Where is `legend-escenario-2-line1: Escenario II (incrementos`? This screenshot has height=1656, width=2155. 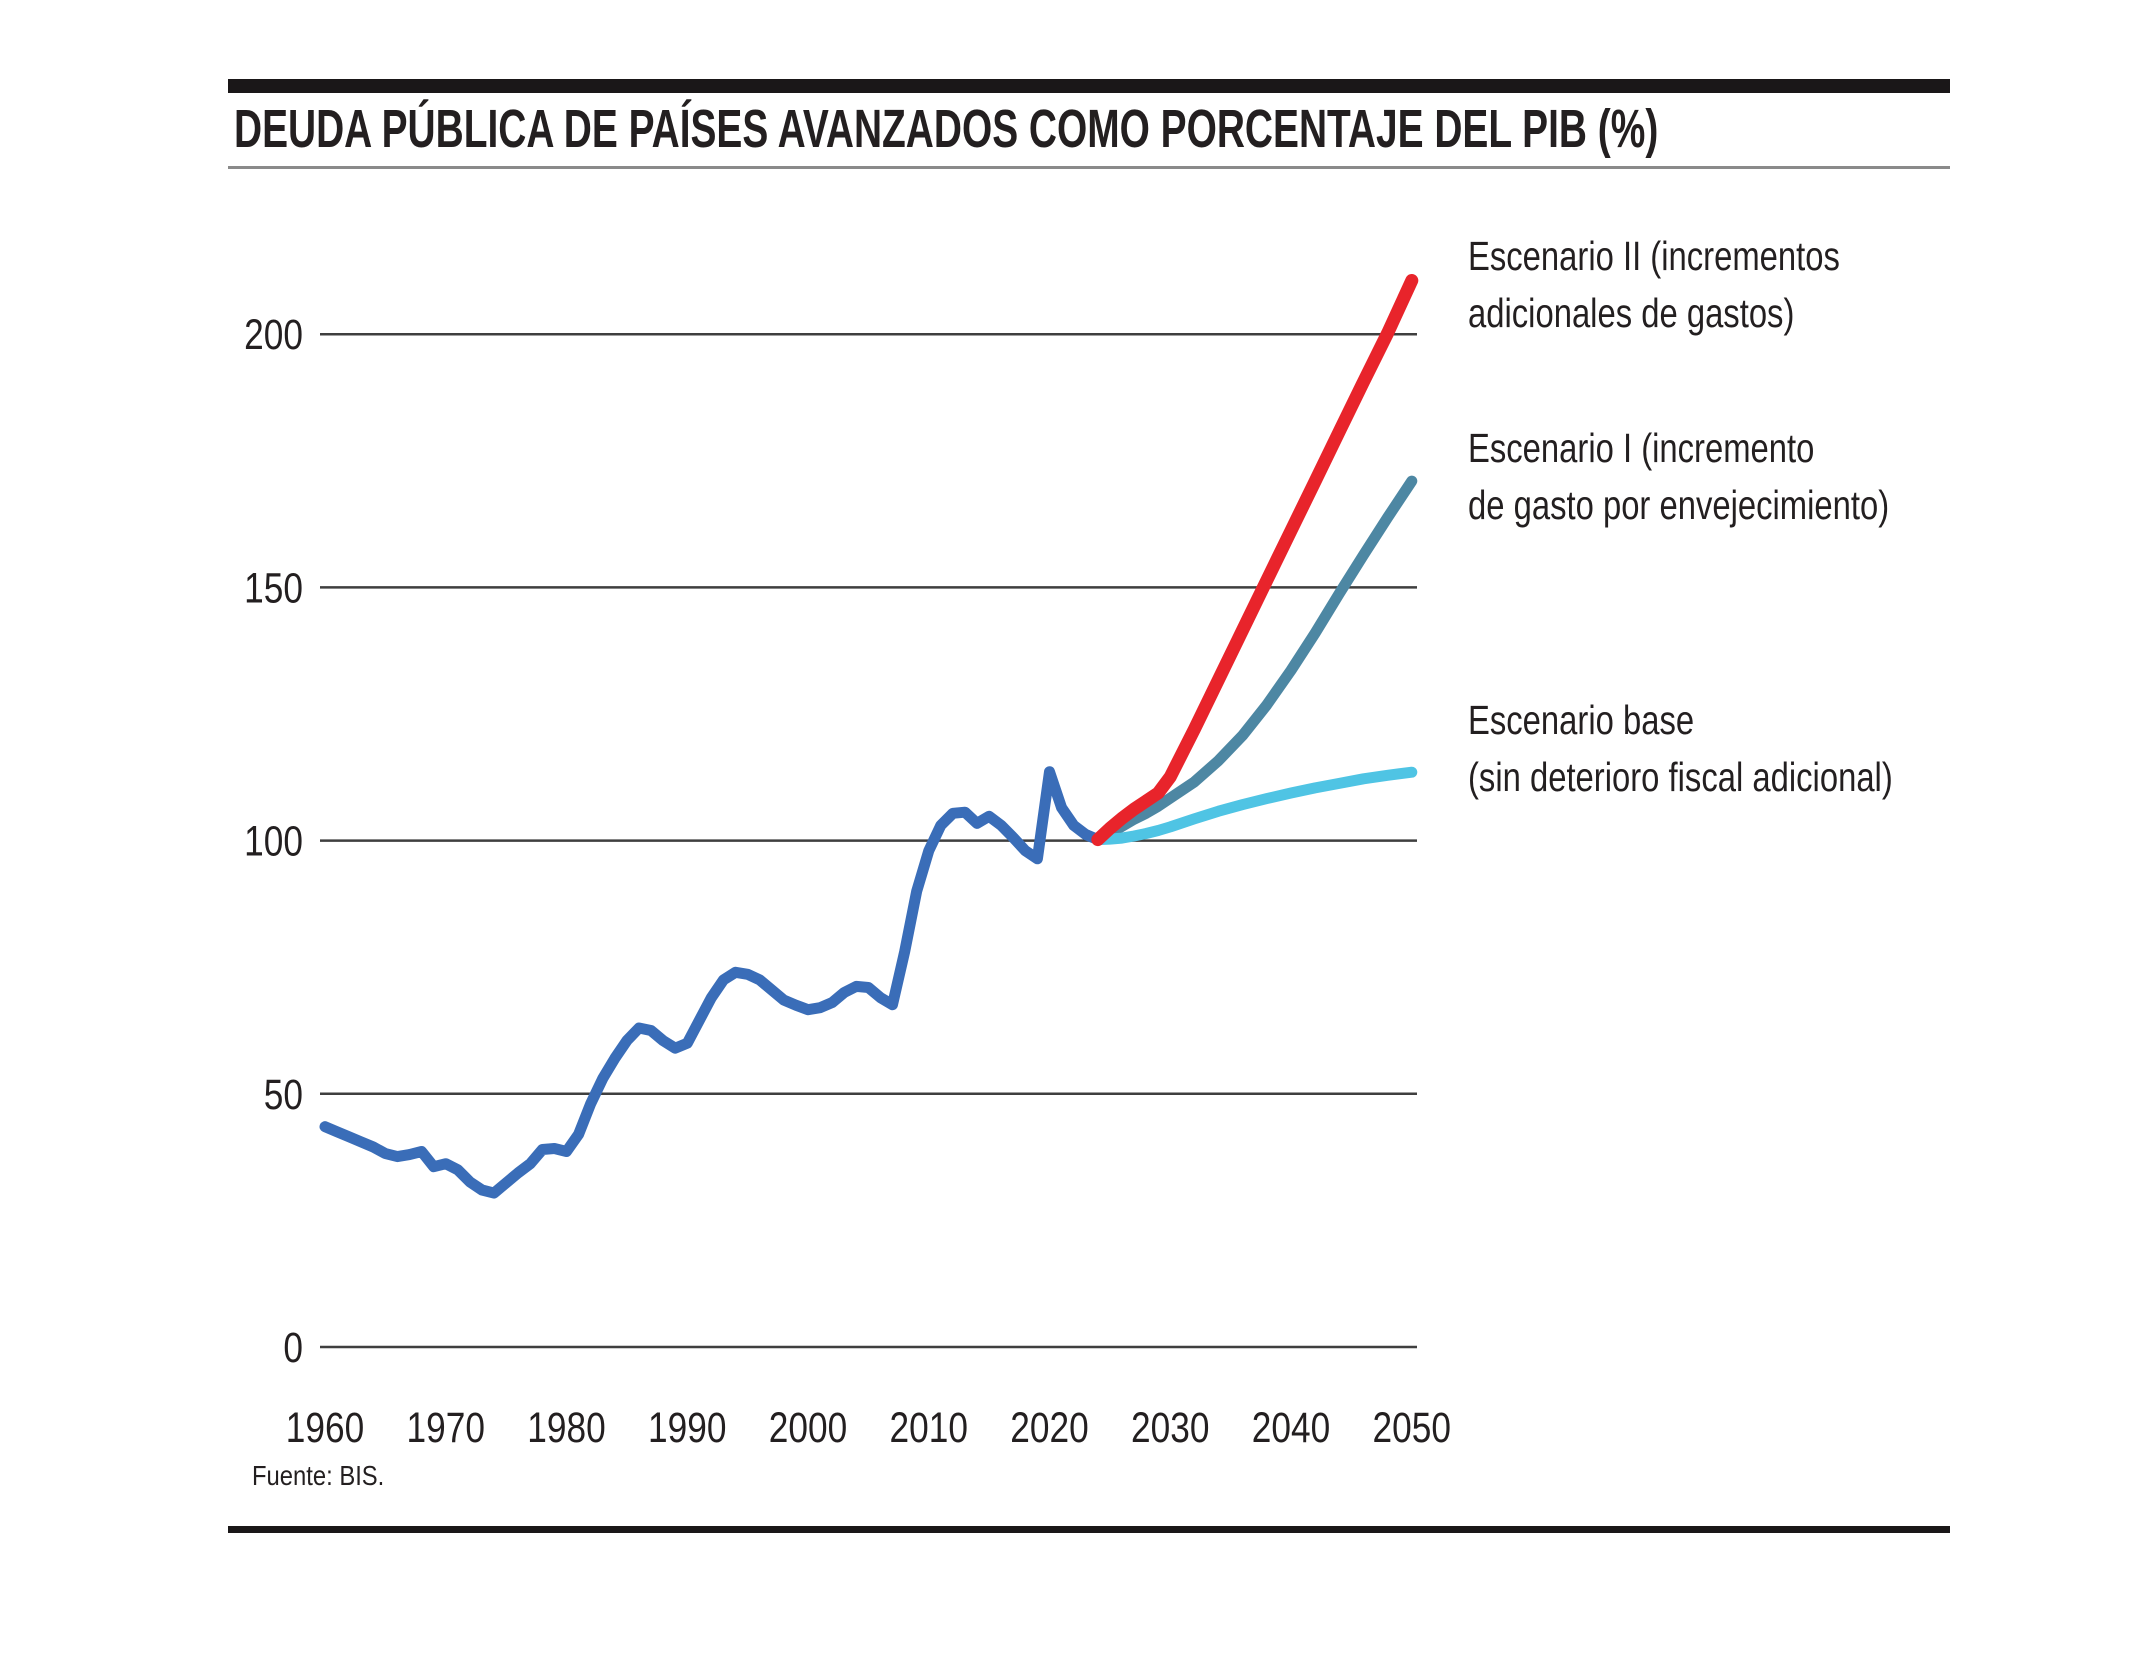 legend-escenario-2-line1: Escenario II (incrementos is located at coordinates (1654, 256).